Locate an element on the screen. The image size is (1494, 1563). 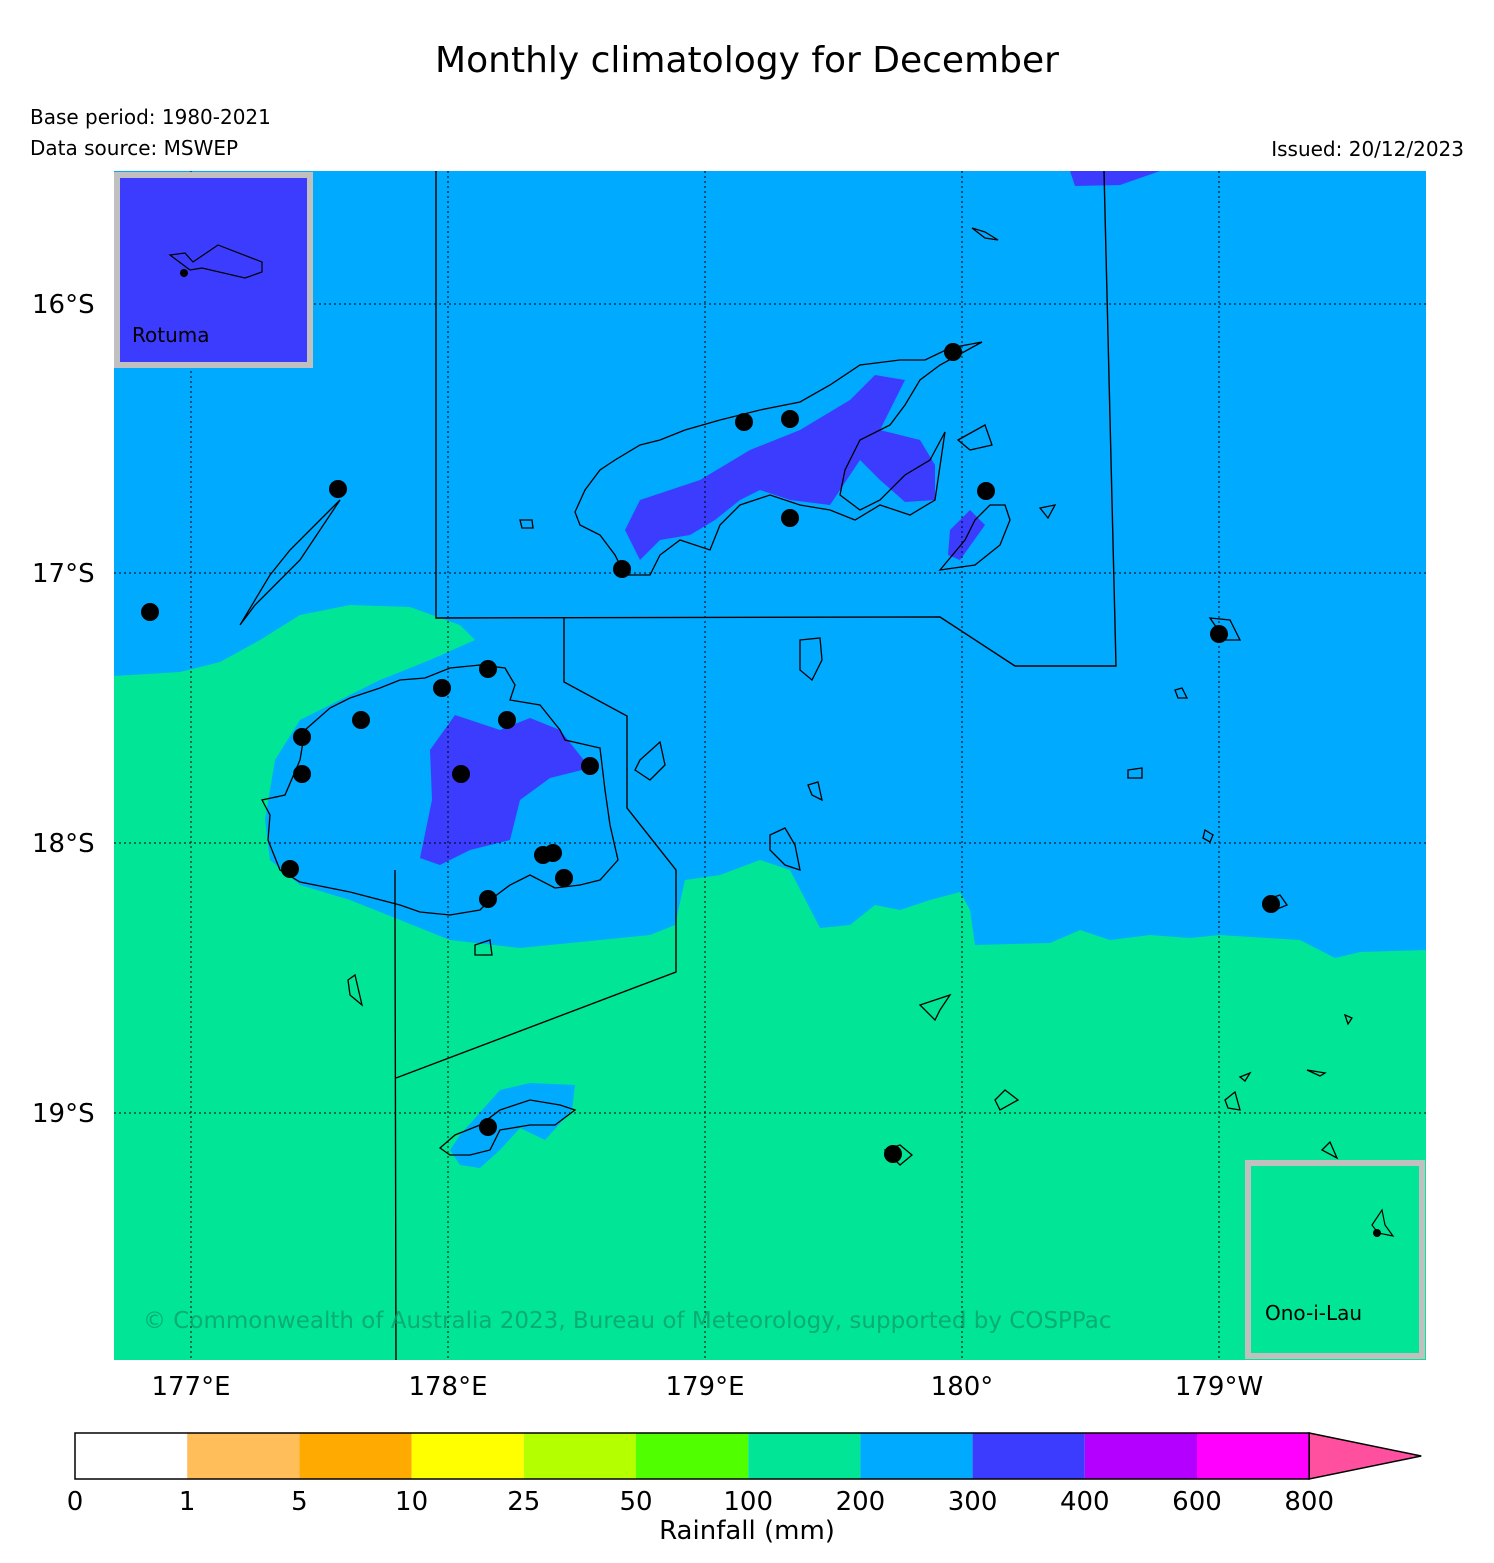
lon-label: 180° is located at coordinates (962, 1387).